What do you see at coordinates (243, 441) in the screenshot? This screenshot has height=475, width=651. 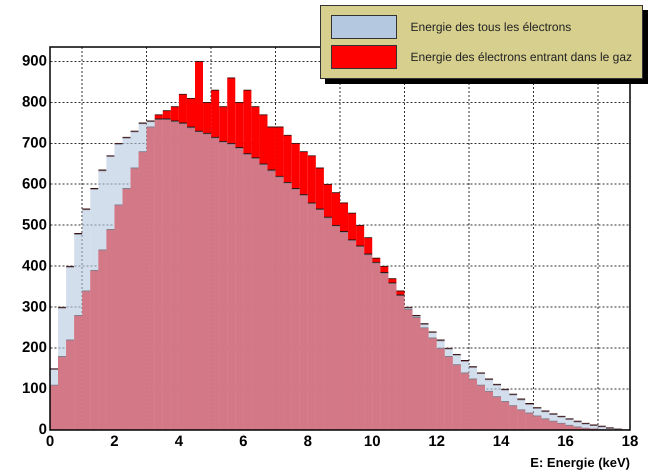 I see `x-tick-label: 6` at bounding box center [243, 441].